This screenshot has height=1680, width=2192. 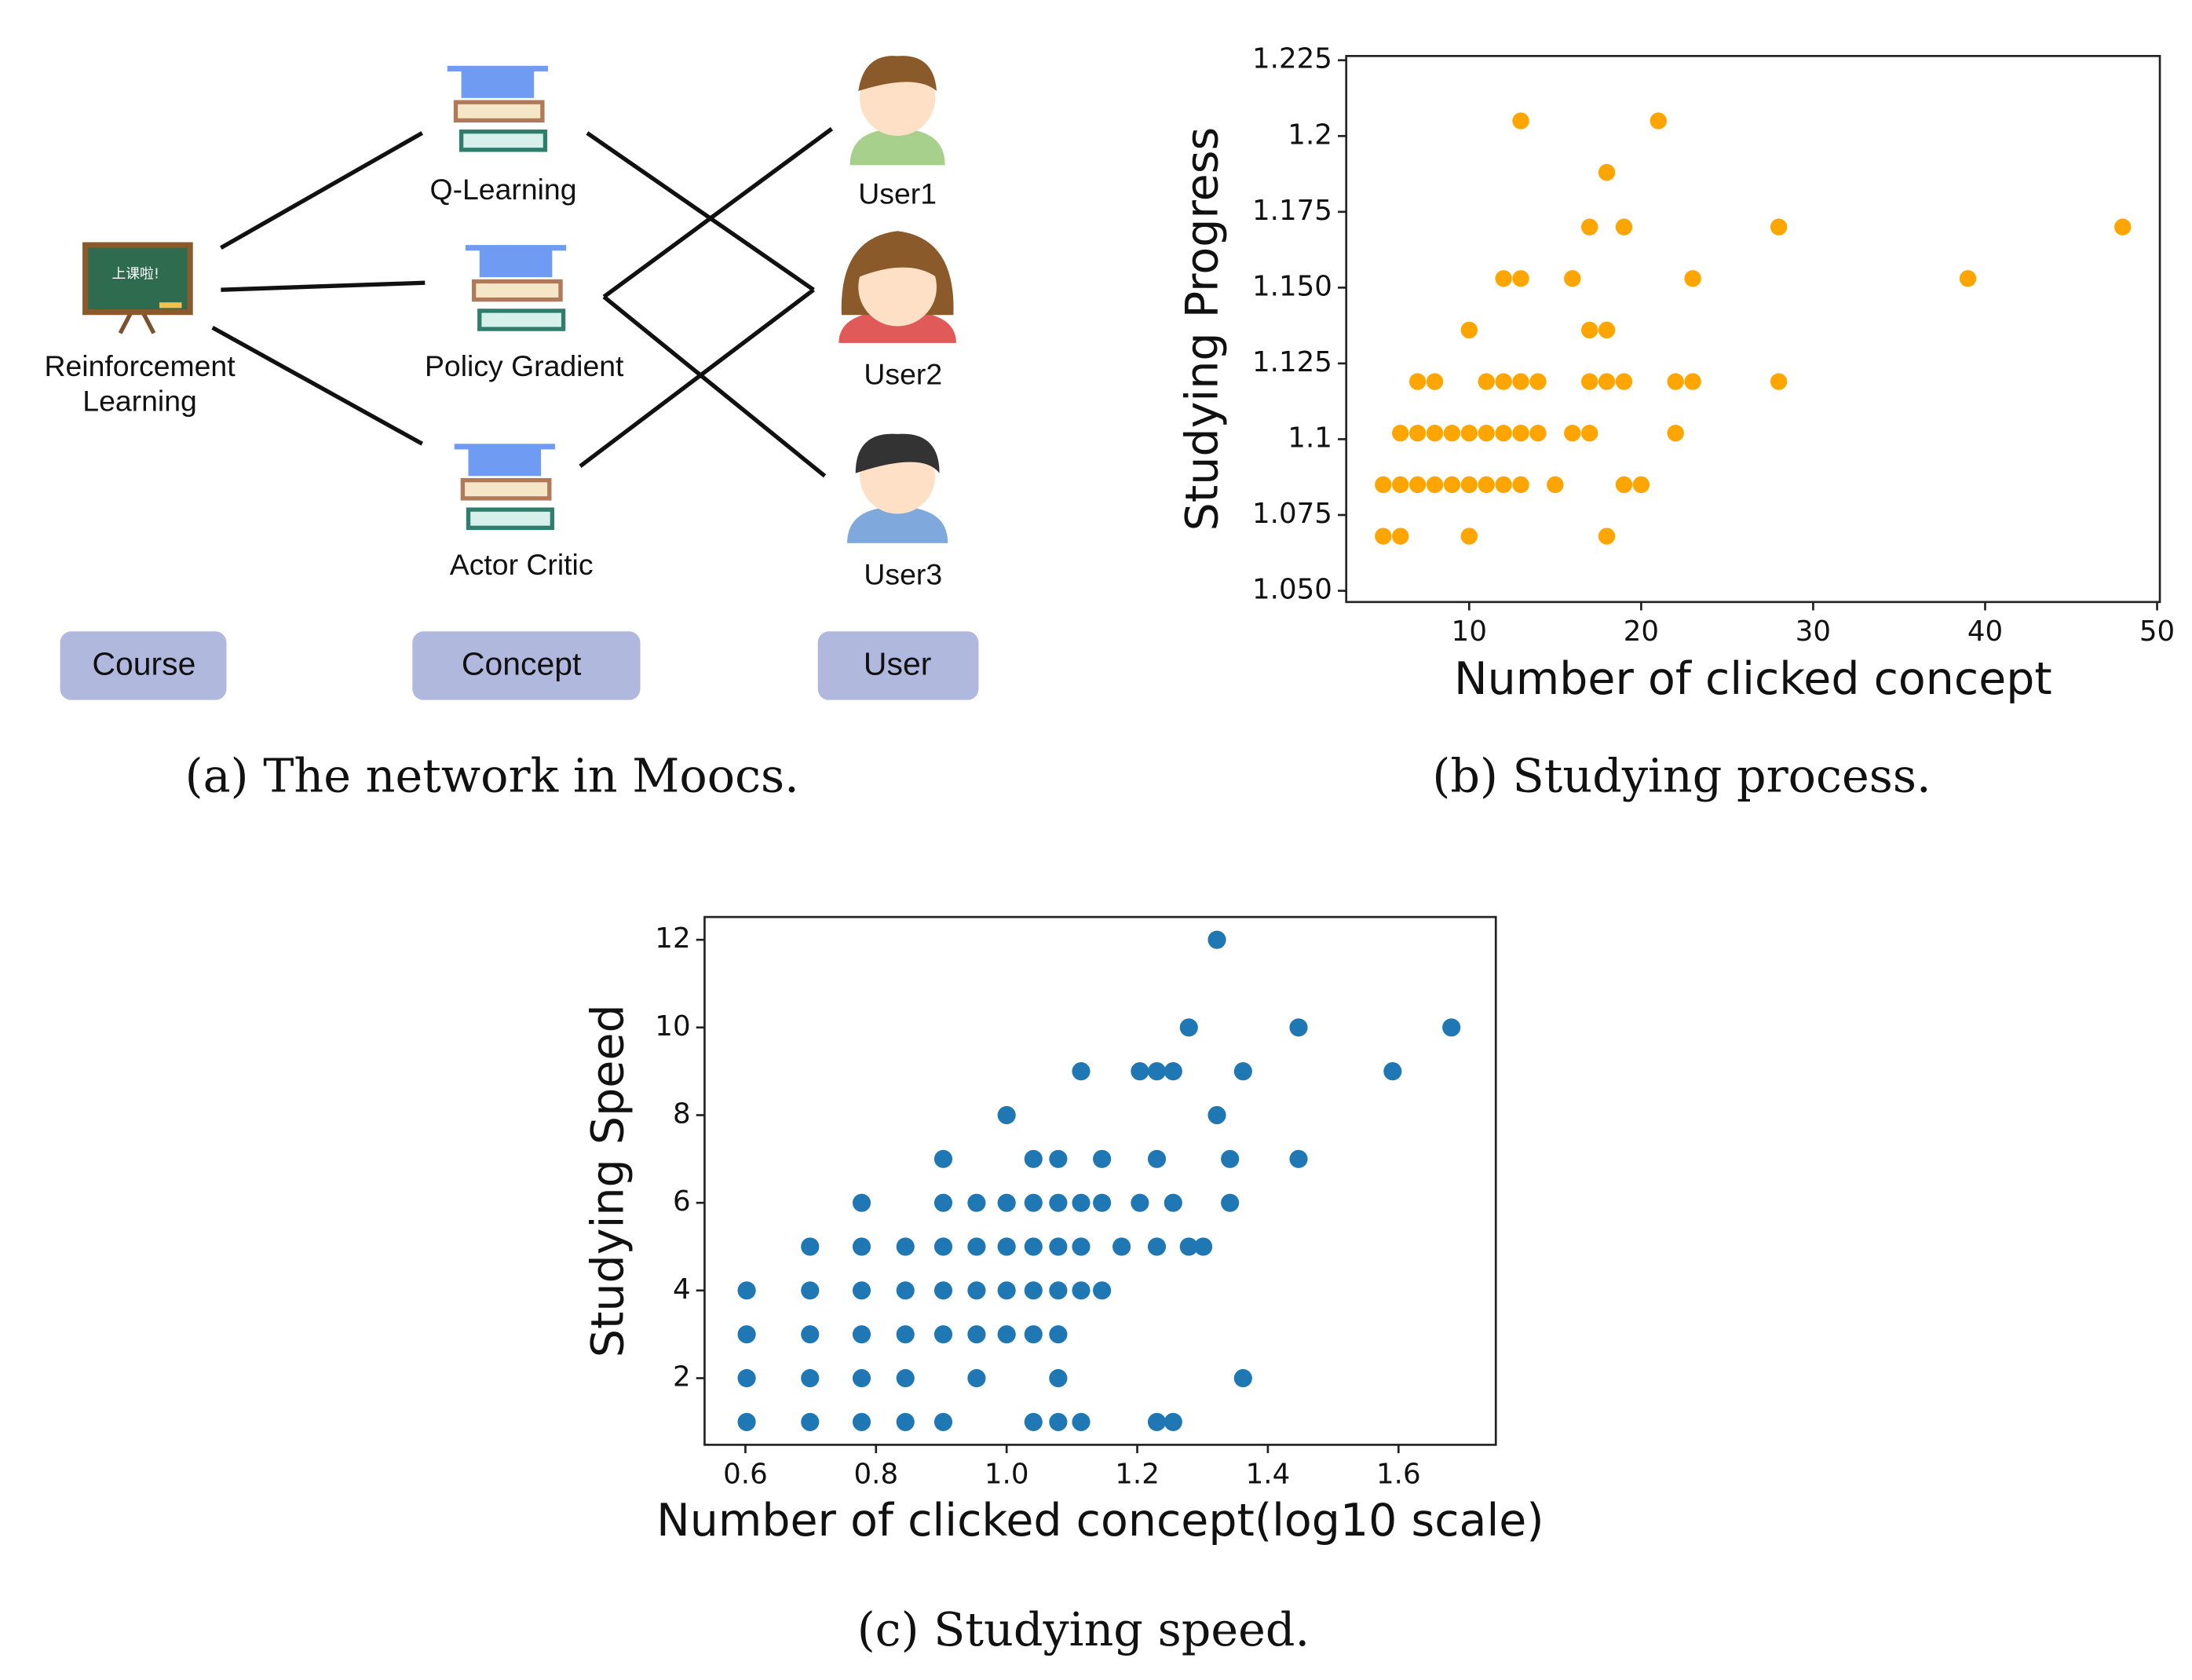 What do you see at coordinates (140, 365) in the screenshot?
I see `node-label: Reinforcement` at bounding box center [140, 365].